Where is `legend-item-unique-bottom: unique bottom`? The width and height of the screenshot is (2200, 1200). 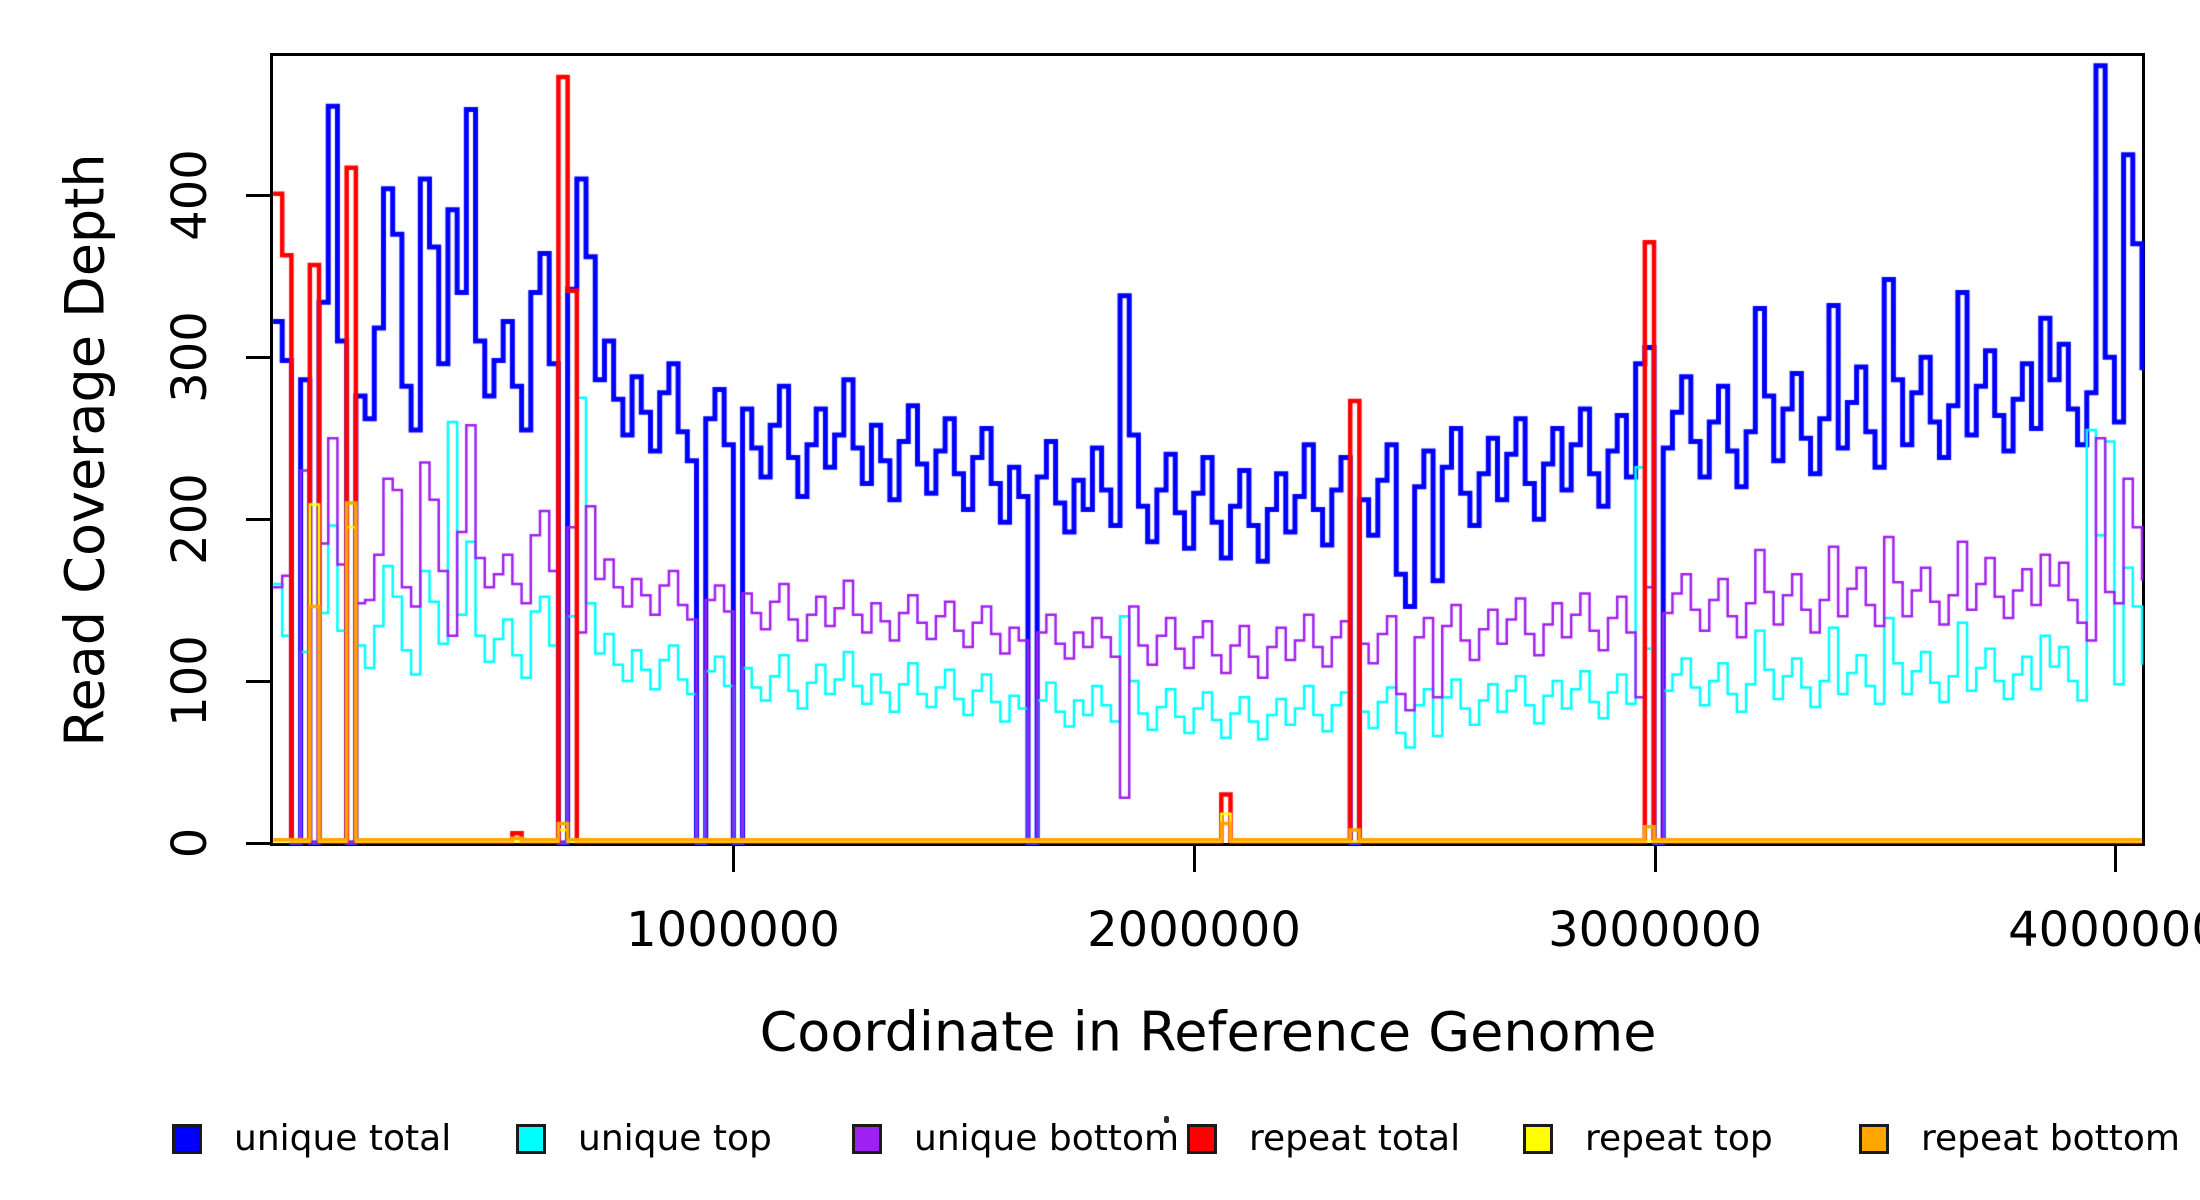
legend-item-unique-bottom: unique bottom is located at coordinates (1015, 1138).